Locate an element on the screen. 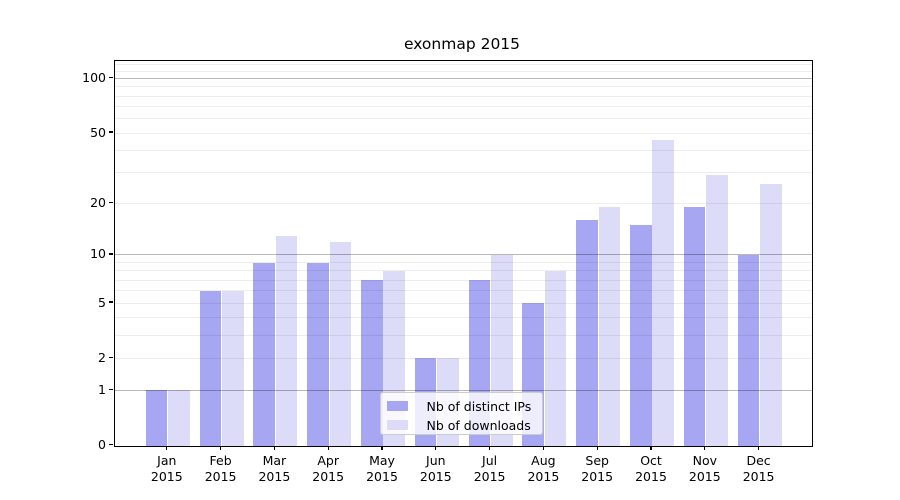 The width and height of the screenshot is (900, 500). x-tick-label: Jun 2015 is located at coordinates (435, 468).